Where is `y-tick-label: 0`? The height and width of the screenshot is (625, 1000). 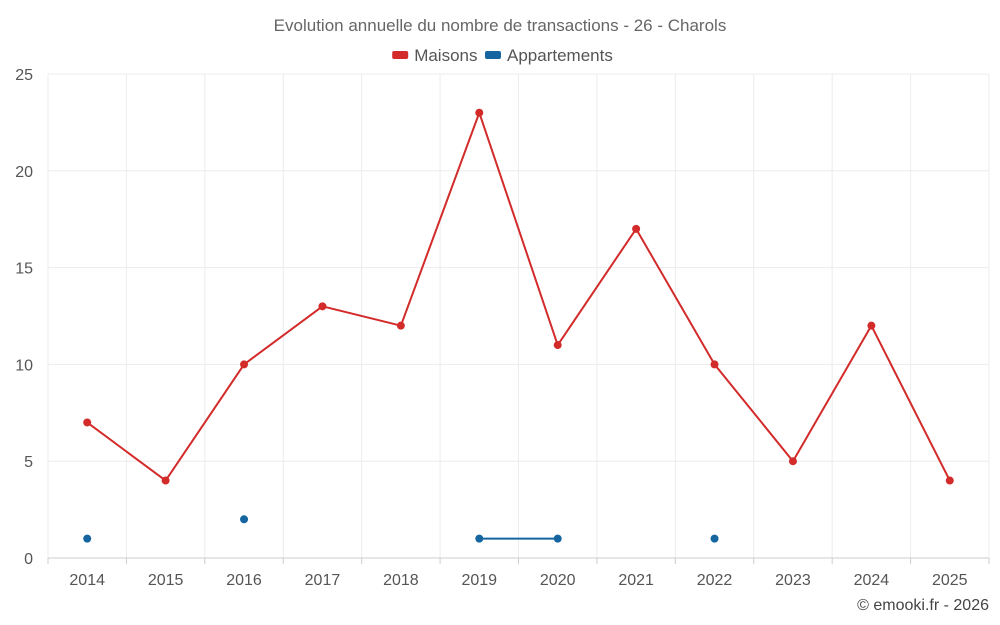 y-tick-label: 0 is located at coordinates (28, 559).